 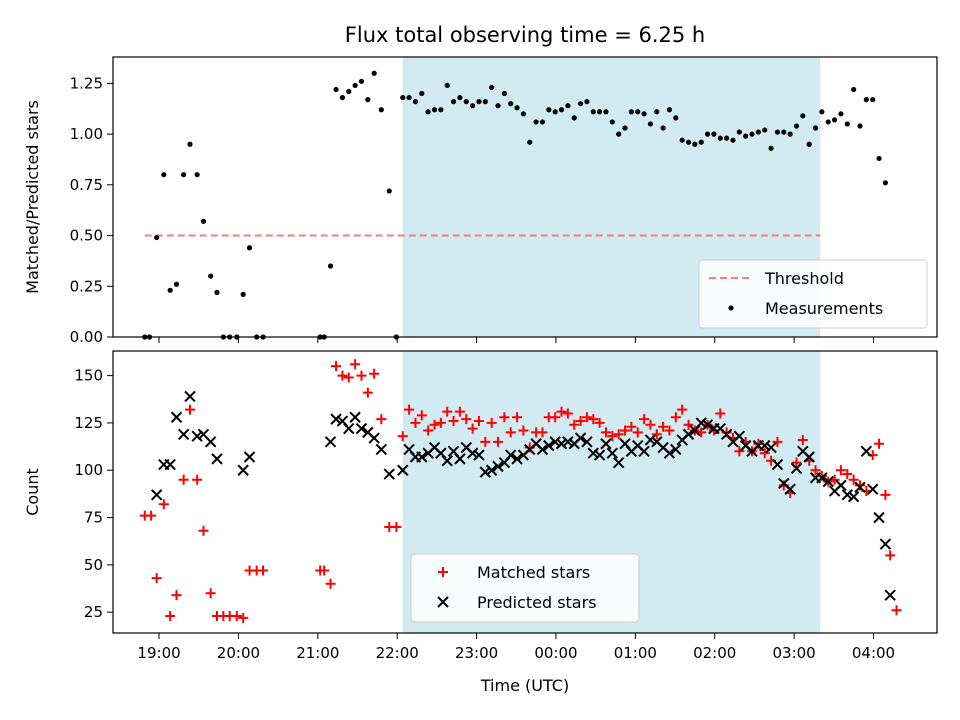 What do you see at coordinates (317, 653) in the screenshot?
I see `x-tick-label: 21:00` at bounding box center [317, 653].